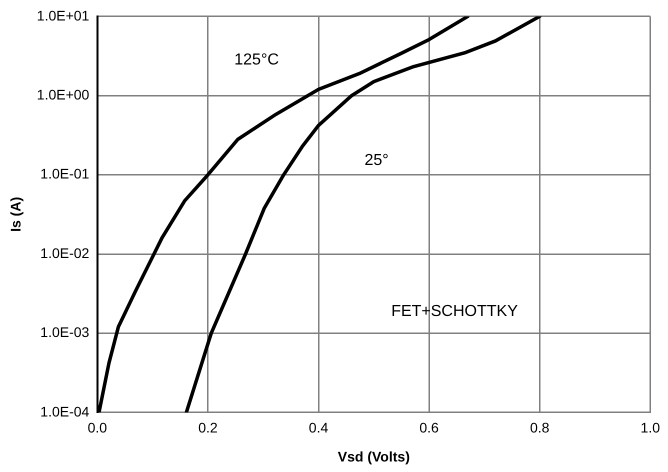  Describe the element at coordinates (65, 174) in the screenshot. I see `y-tick-label: 1.0E-01` at that location.